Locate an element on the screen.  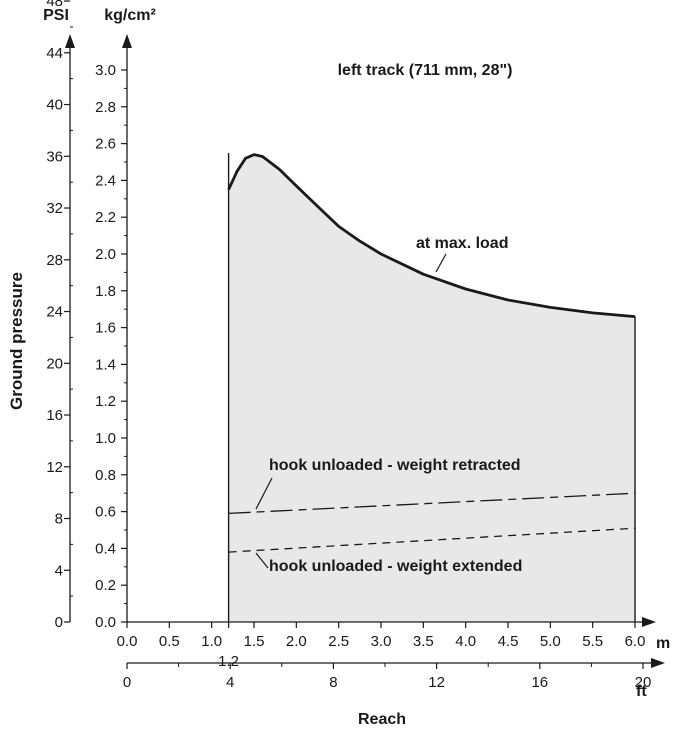
chart-title: left track (711 mm, 28") is located at coordinates (425, 70).